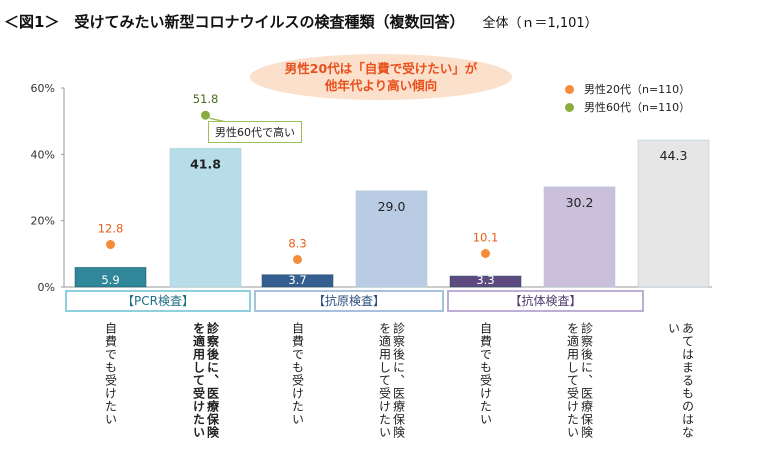  I want to click on y-tick-label: 20%, so click(43, 221).